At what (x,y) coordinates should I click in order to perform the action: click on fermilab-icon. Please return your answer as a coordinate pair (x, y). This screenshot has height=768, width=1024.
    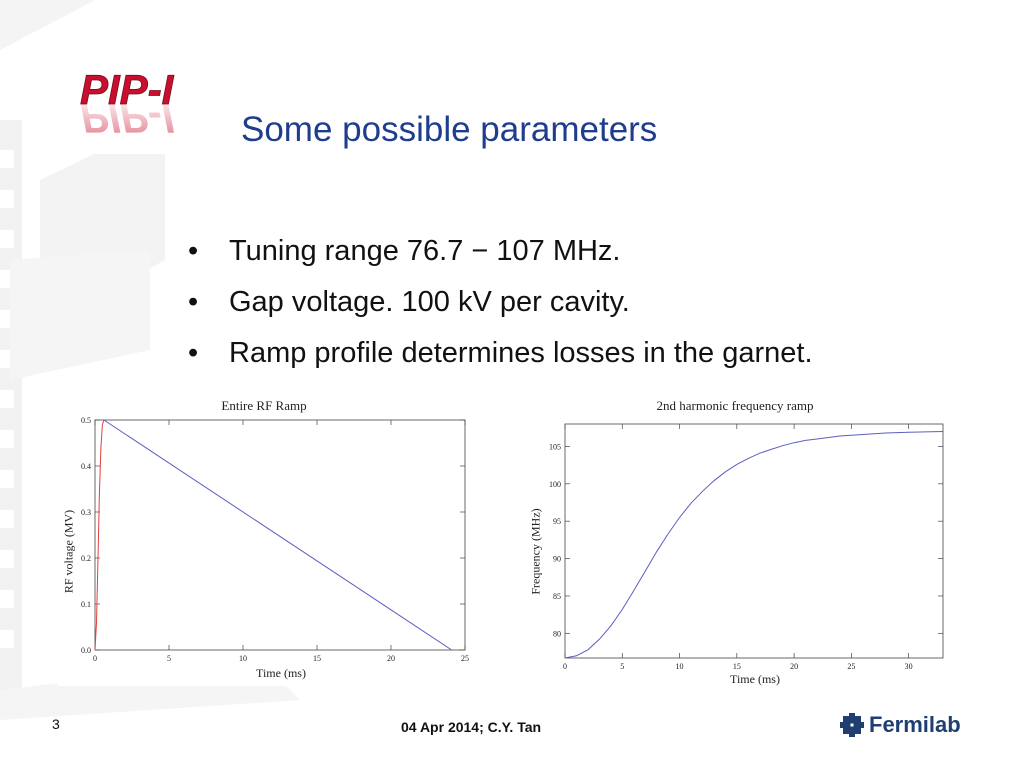
    Looking at the image, I should click on (852, 725).